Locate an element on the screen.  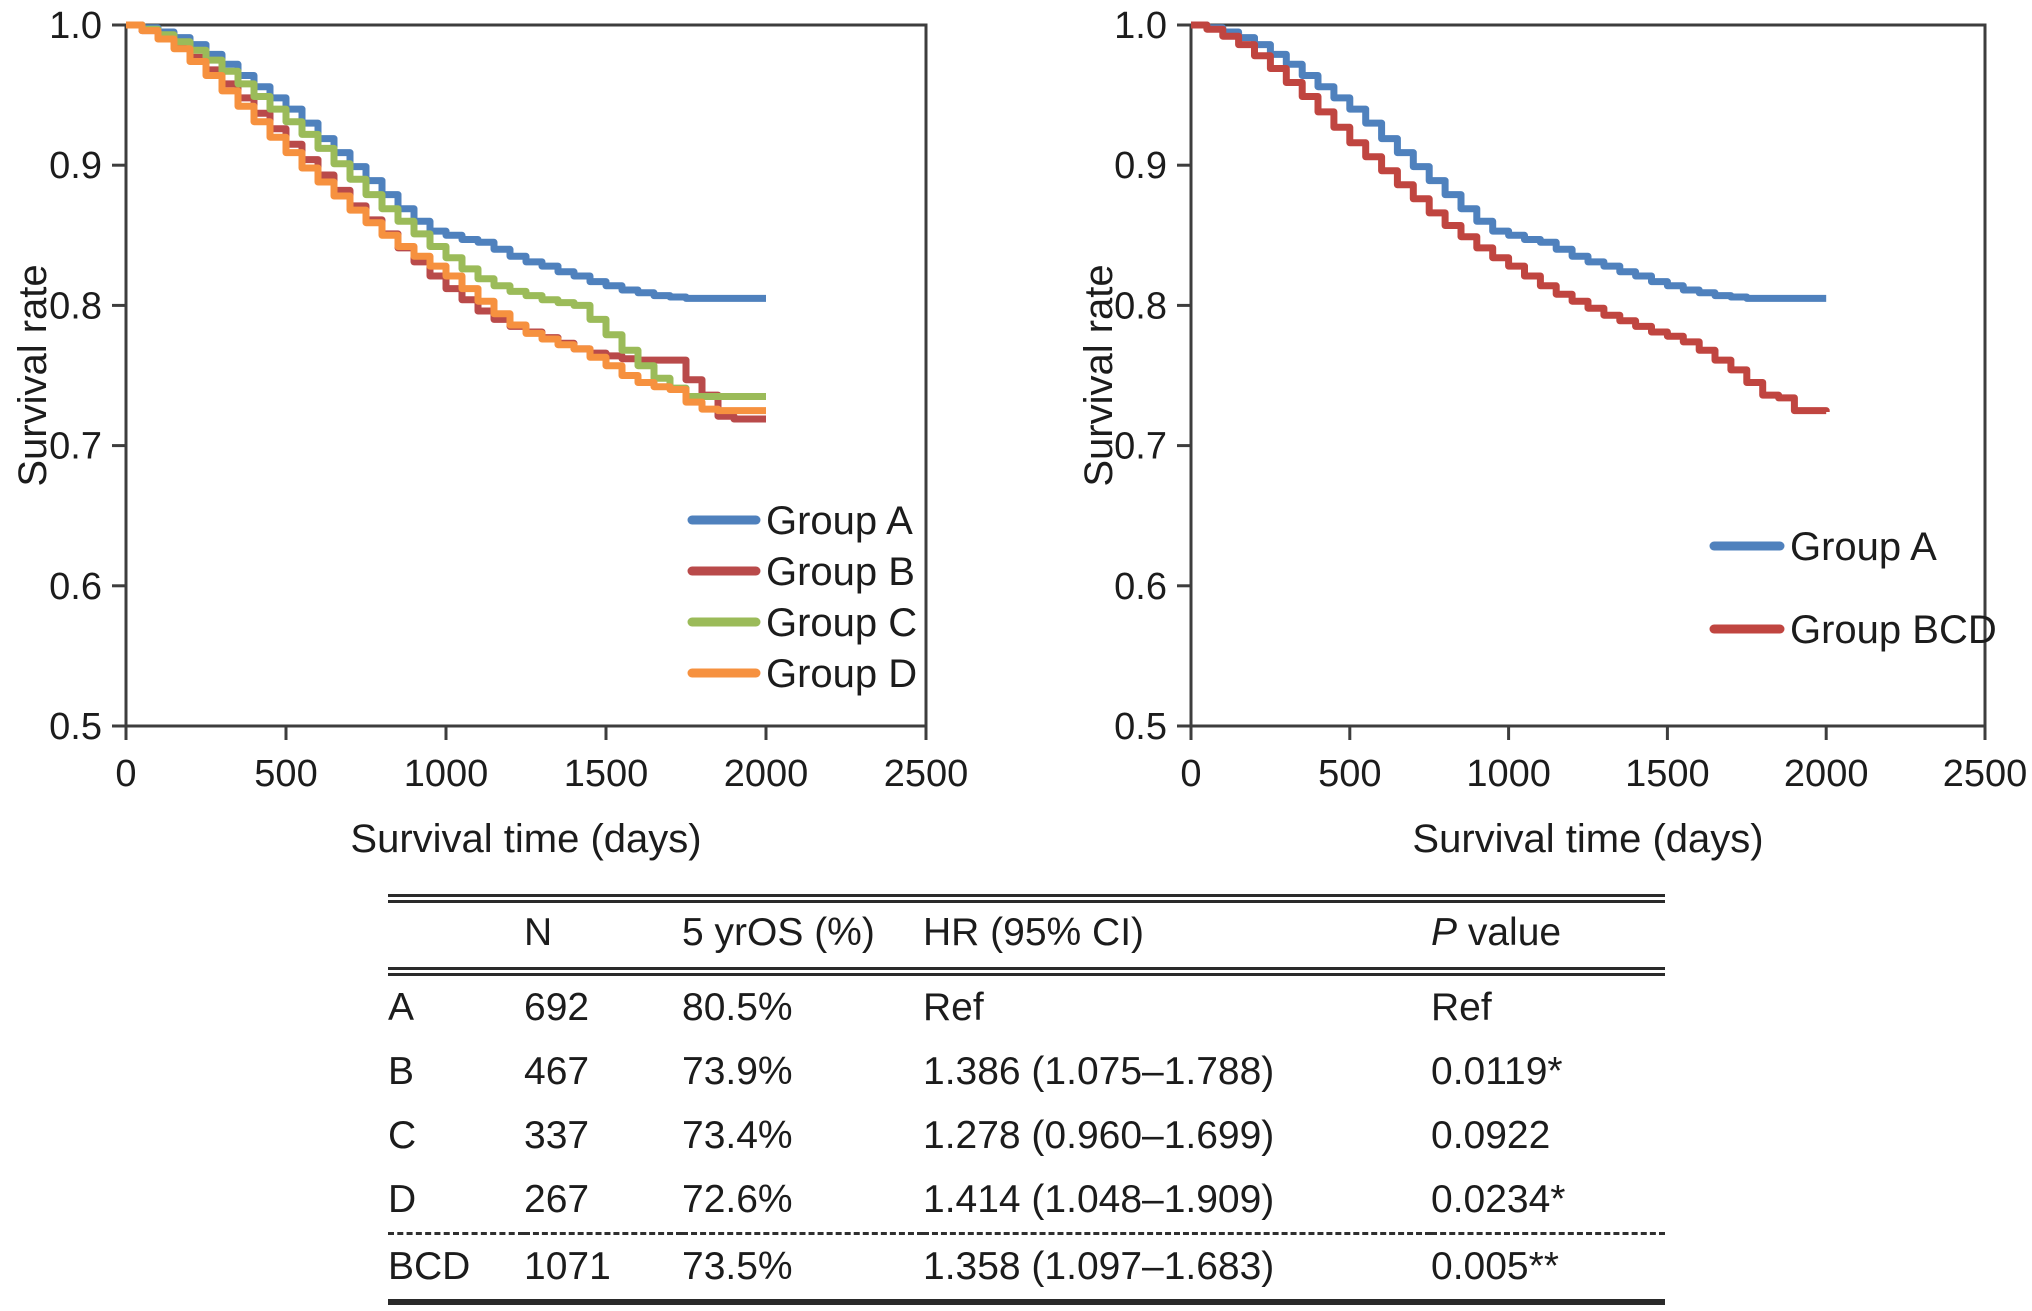
os-cell: 73.9% is located at coordinates (737, 1071).